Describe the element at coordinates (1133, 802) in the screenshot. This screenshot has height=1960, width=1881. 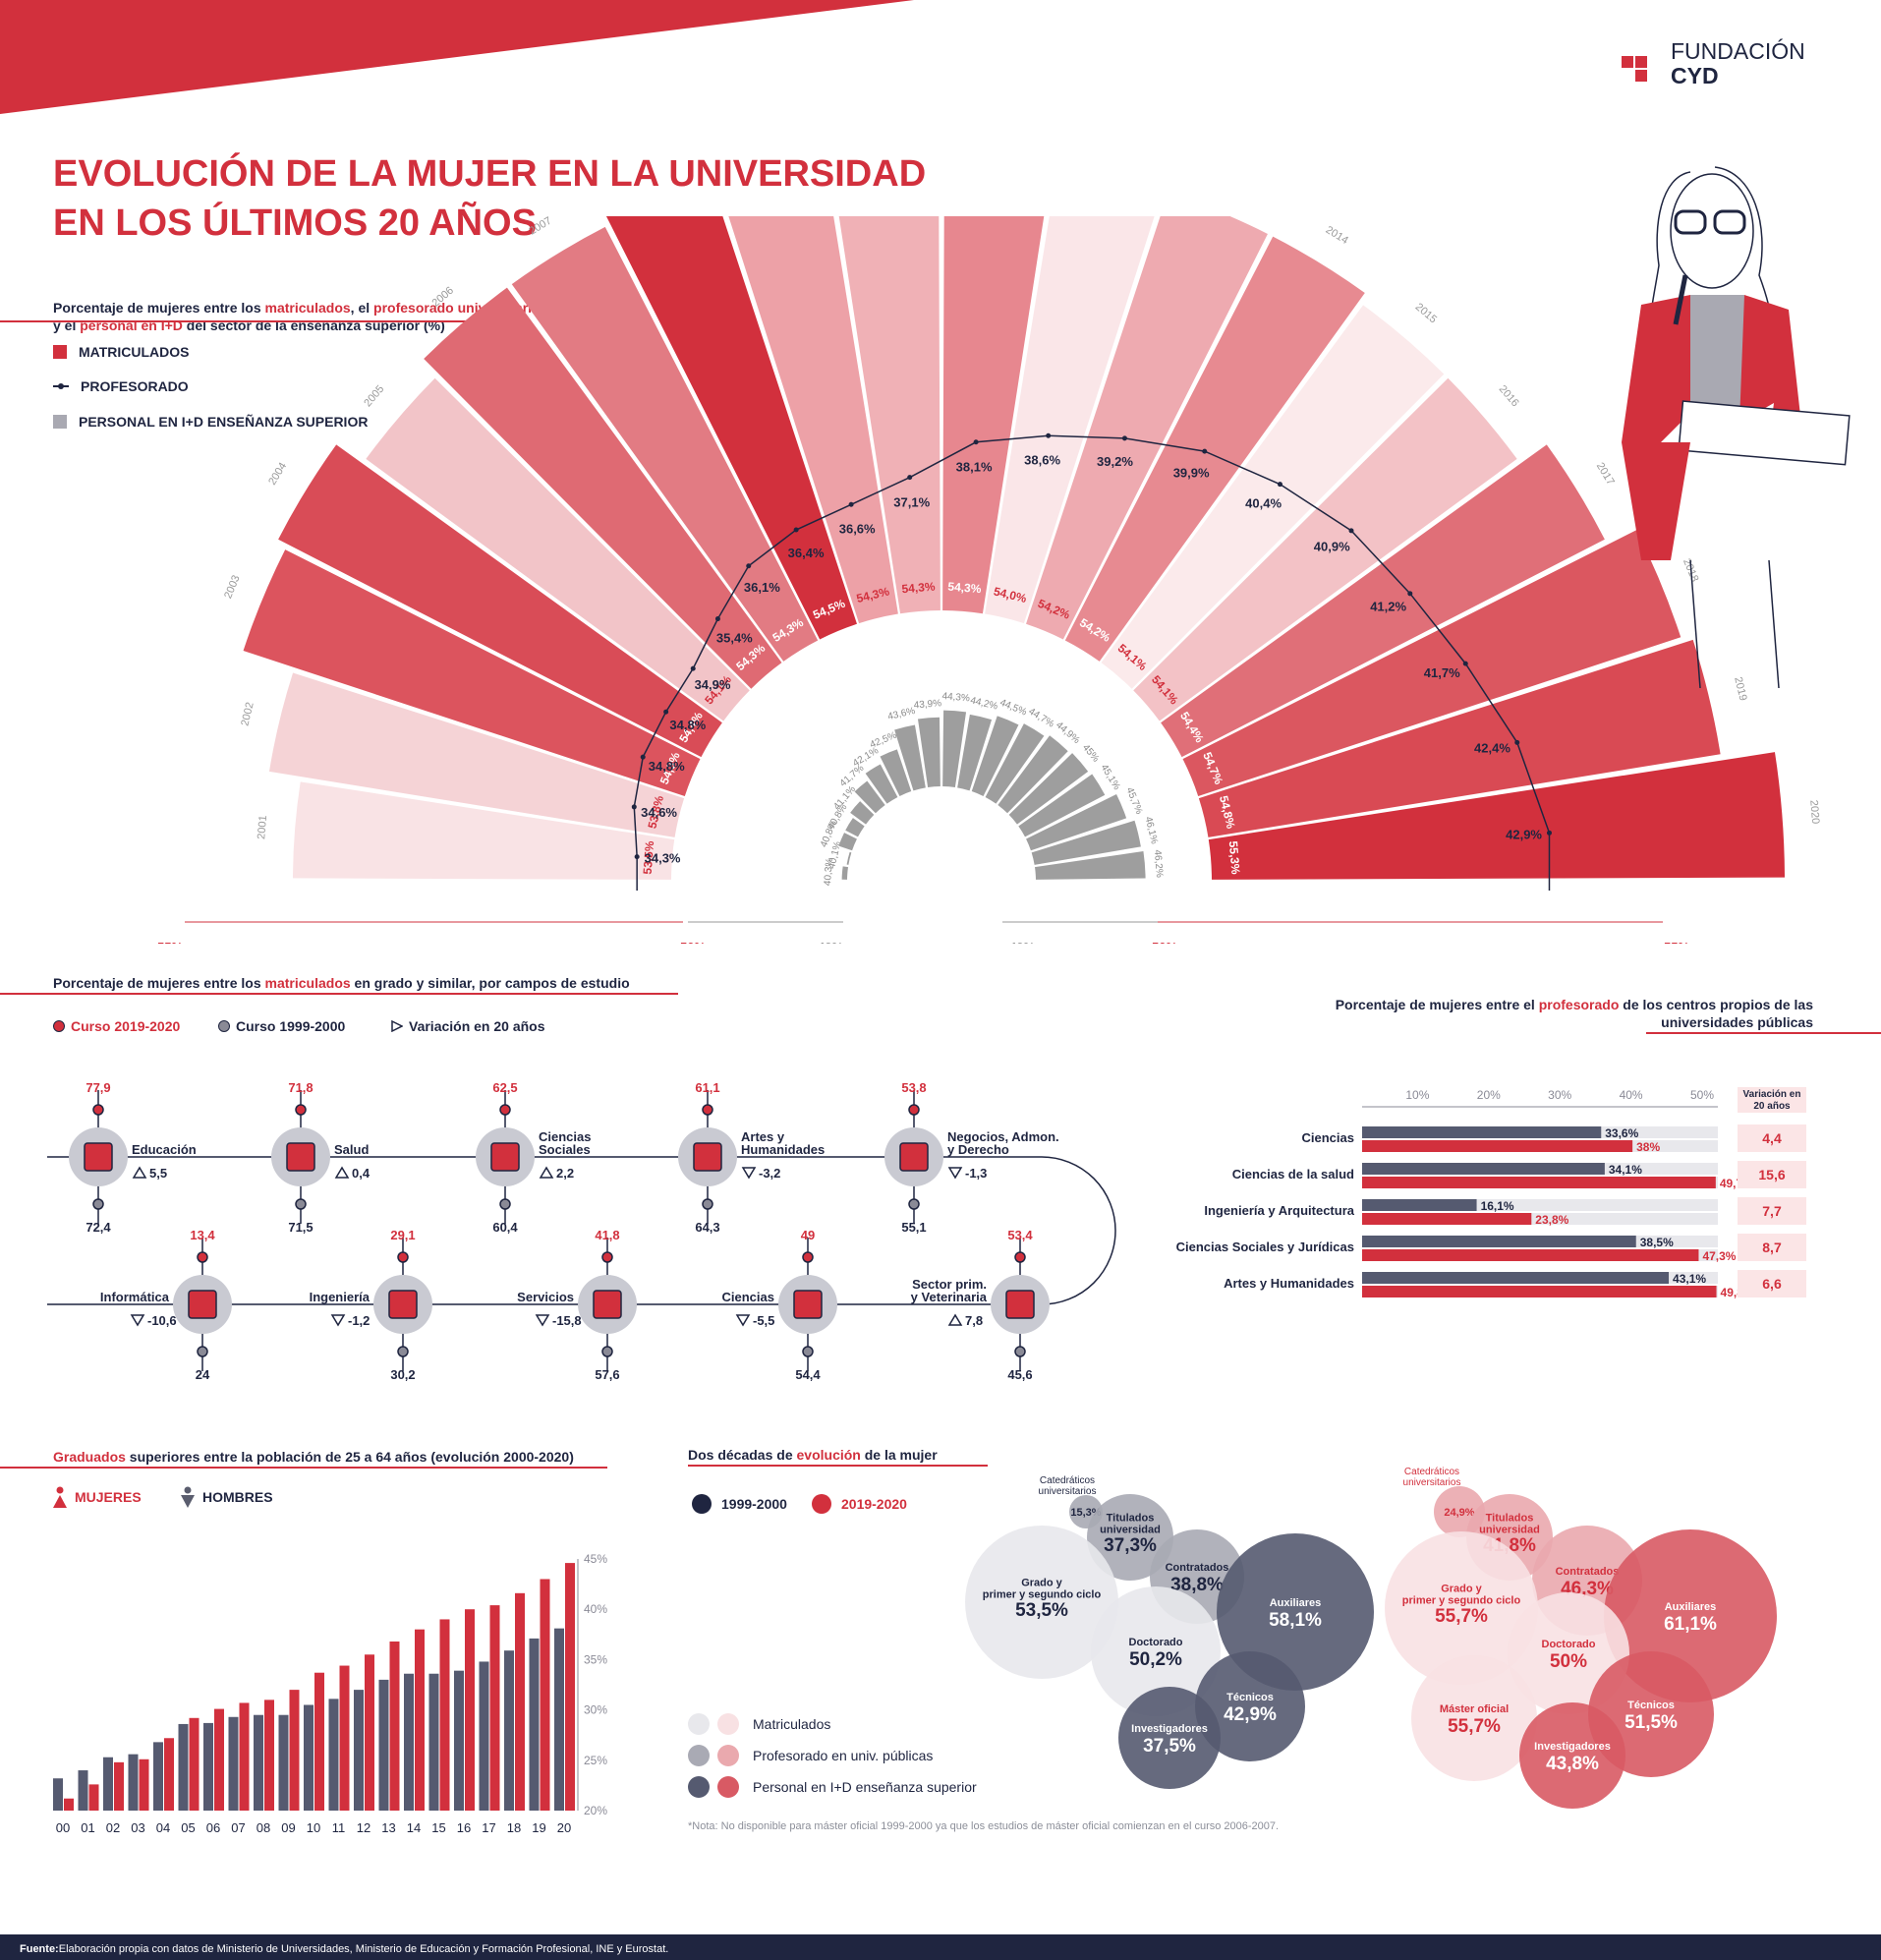
I see `personal-label: 45,7%` at that location.